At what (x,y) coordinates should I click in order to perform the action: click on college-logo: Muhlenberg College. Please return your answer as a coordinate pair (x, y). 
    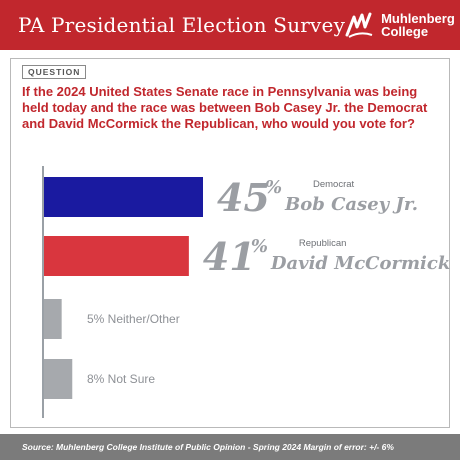
    Looking at the image, I should click on (400, 25).